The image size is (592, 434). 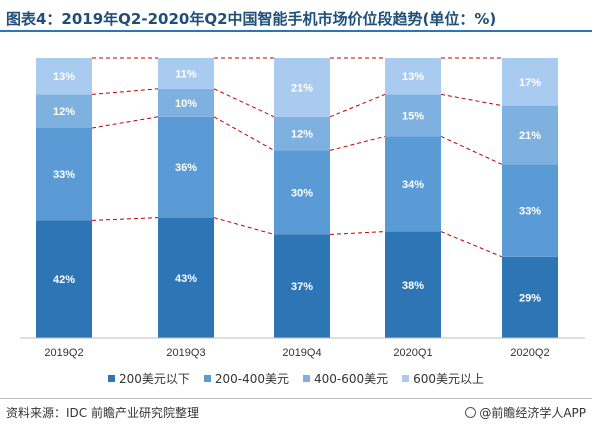 What do you see at coordinates (532, 413) in the screenshot?
I see `brand-text: @前瞻经济学人APP` at bounding box center [532, 413].